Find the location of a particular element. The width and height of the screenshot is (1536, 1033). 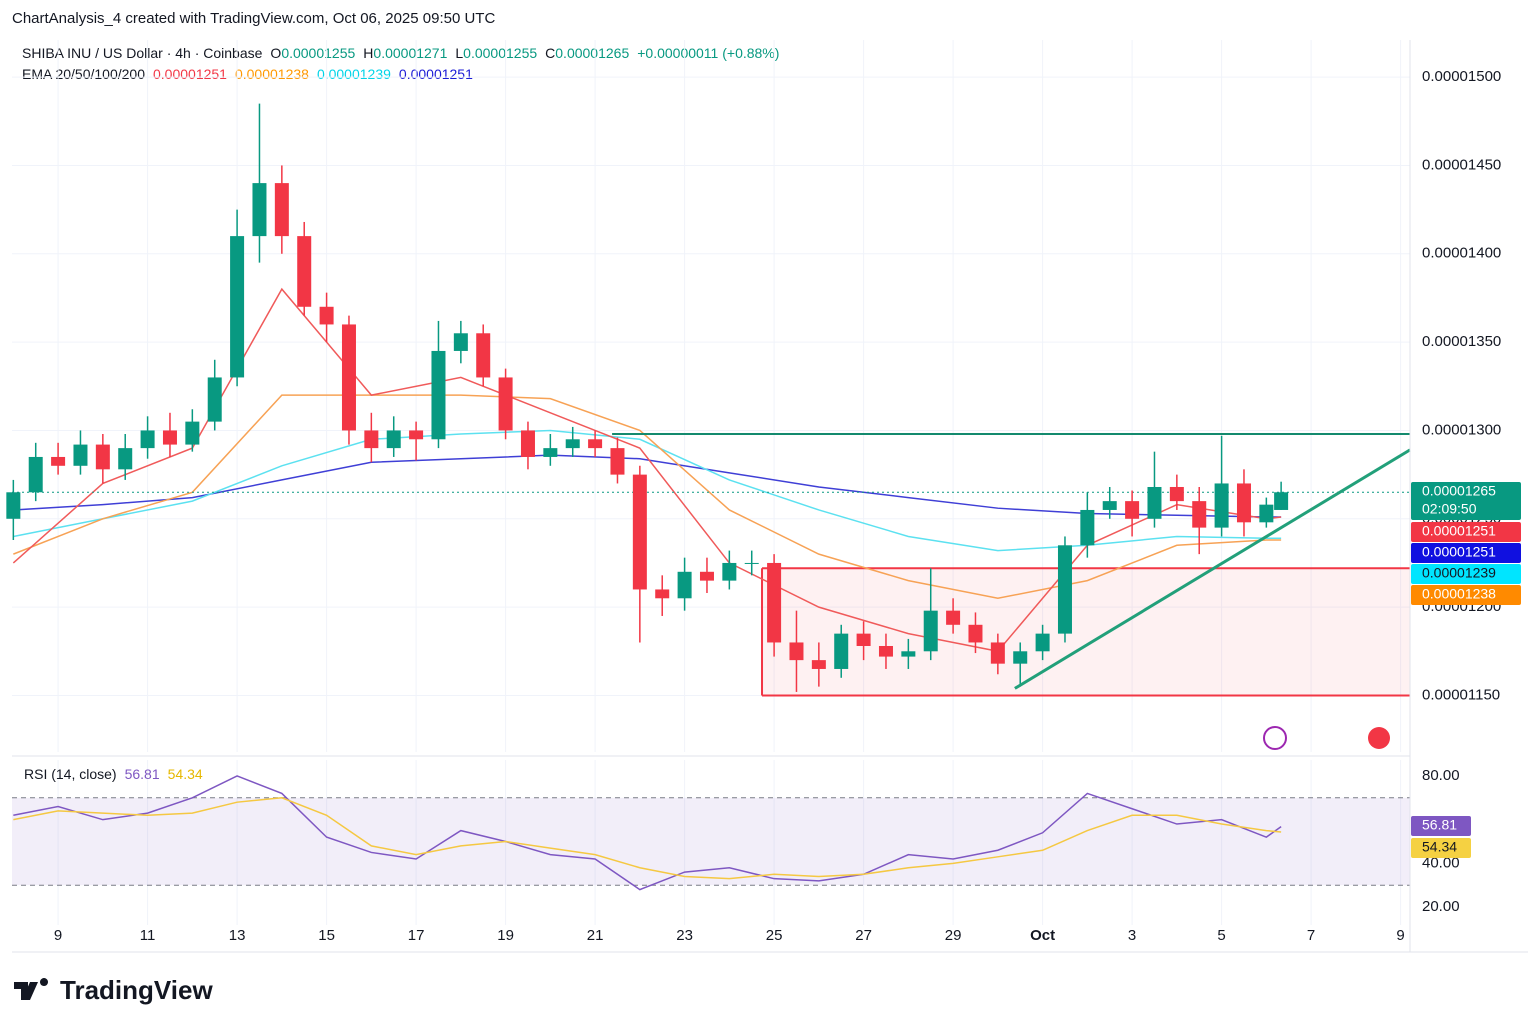

logo: TradingView is located at coordinates (113, 990).